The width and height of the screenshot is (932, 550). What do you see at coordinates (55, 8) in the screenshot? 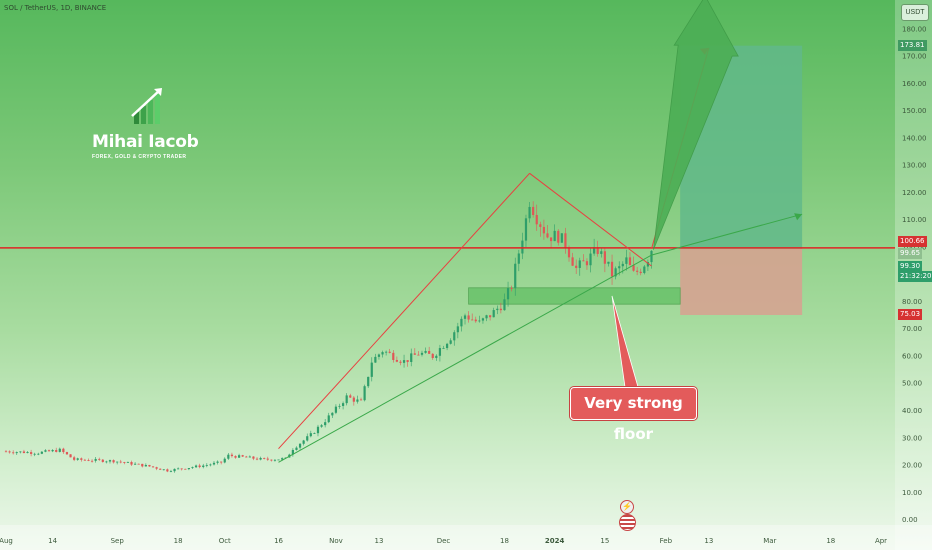
I see `symbol-title: SOL / TetherUS, 1D, BINANCE` at bounding box center [55, 8].